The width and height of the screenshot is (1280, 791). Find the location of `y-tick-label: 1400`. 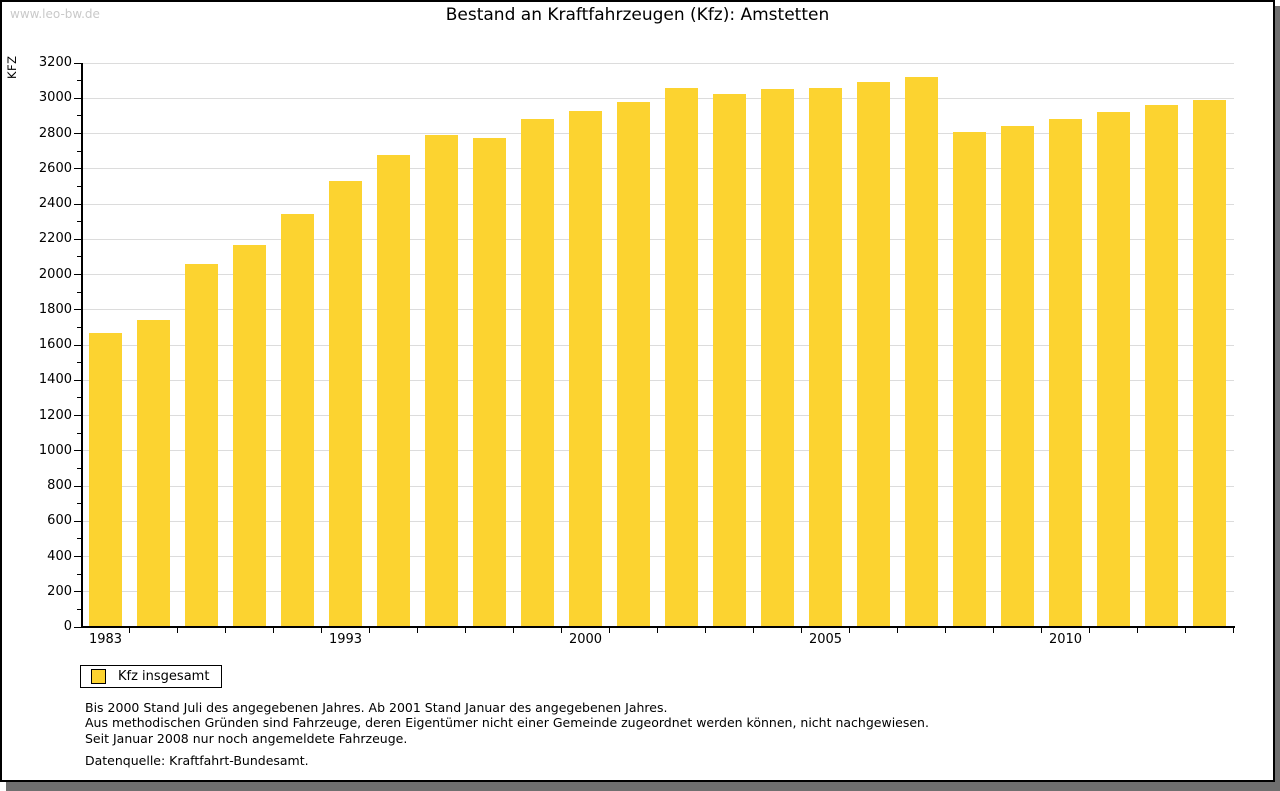

y-tick-label: 1400 is located at coordinates (55, 380).